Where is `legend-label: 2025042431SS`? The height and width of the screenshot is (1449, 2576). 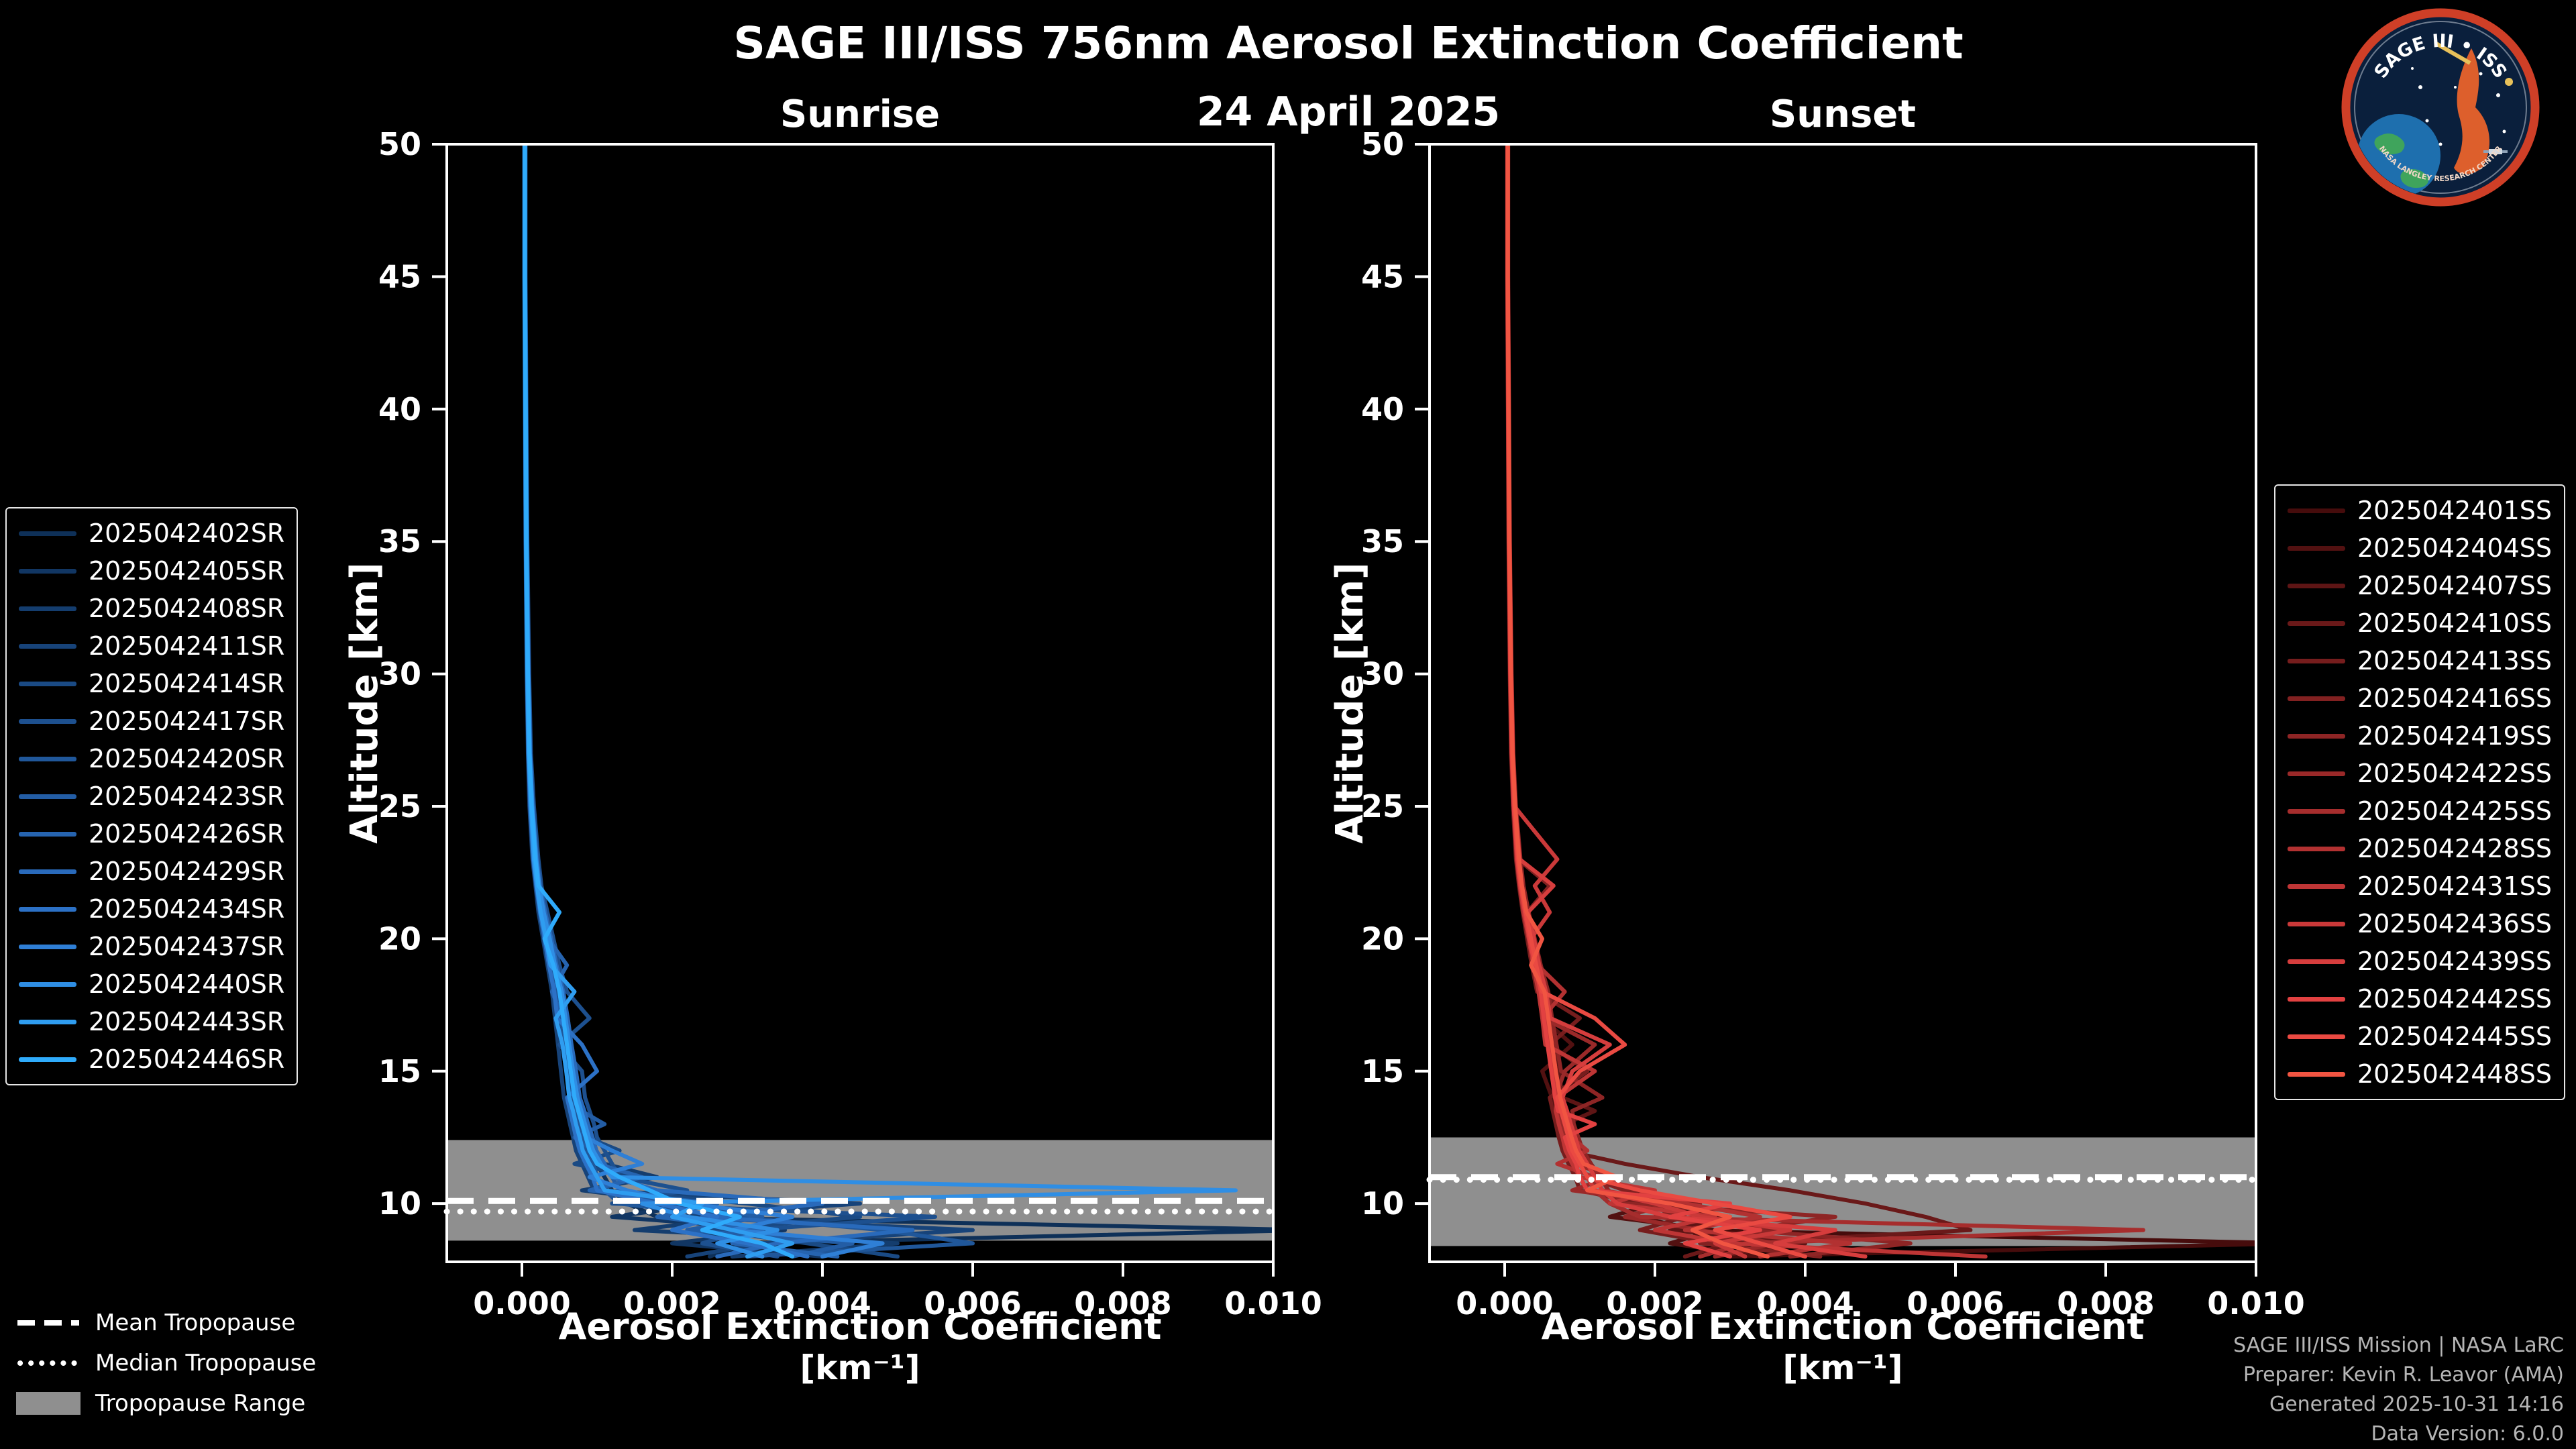
legend-label: 2025042431SS is located at coordinates (2454, 886).